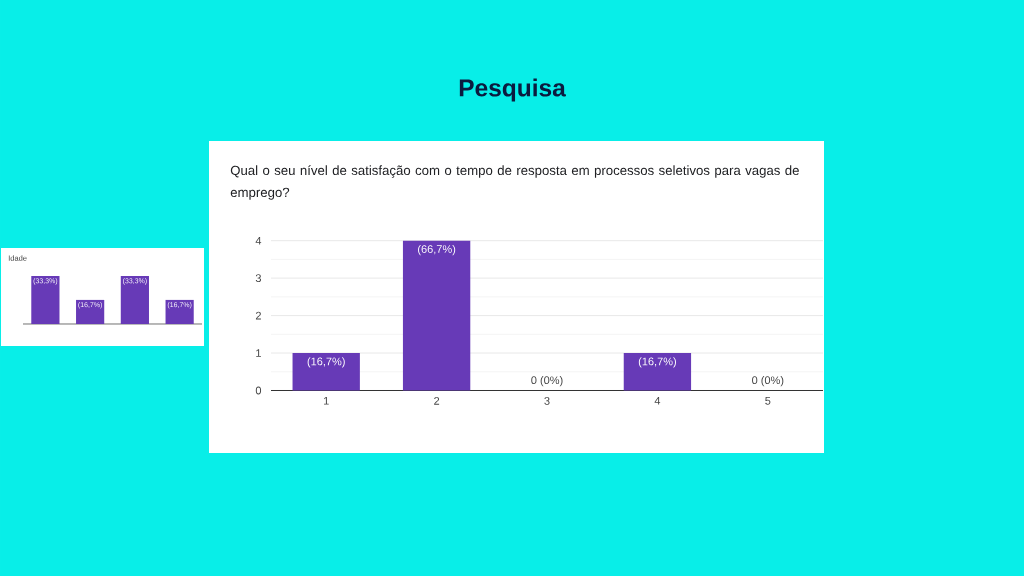 This screenshot has height=576, width=1024. Describe the element at coordinates (512, 90) in the screenshot. I see `chart-title: Pesquisa` at that location.